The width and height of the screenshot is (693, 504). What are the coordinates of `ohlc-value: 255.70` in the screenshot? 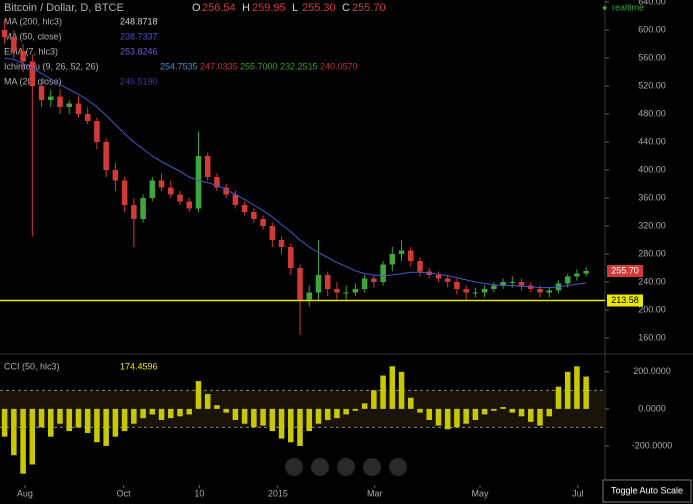 It's located at (369, 8).